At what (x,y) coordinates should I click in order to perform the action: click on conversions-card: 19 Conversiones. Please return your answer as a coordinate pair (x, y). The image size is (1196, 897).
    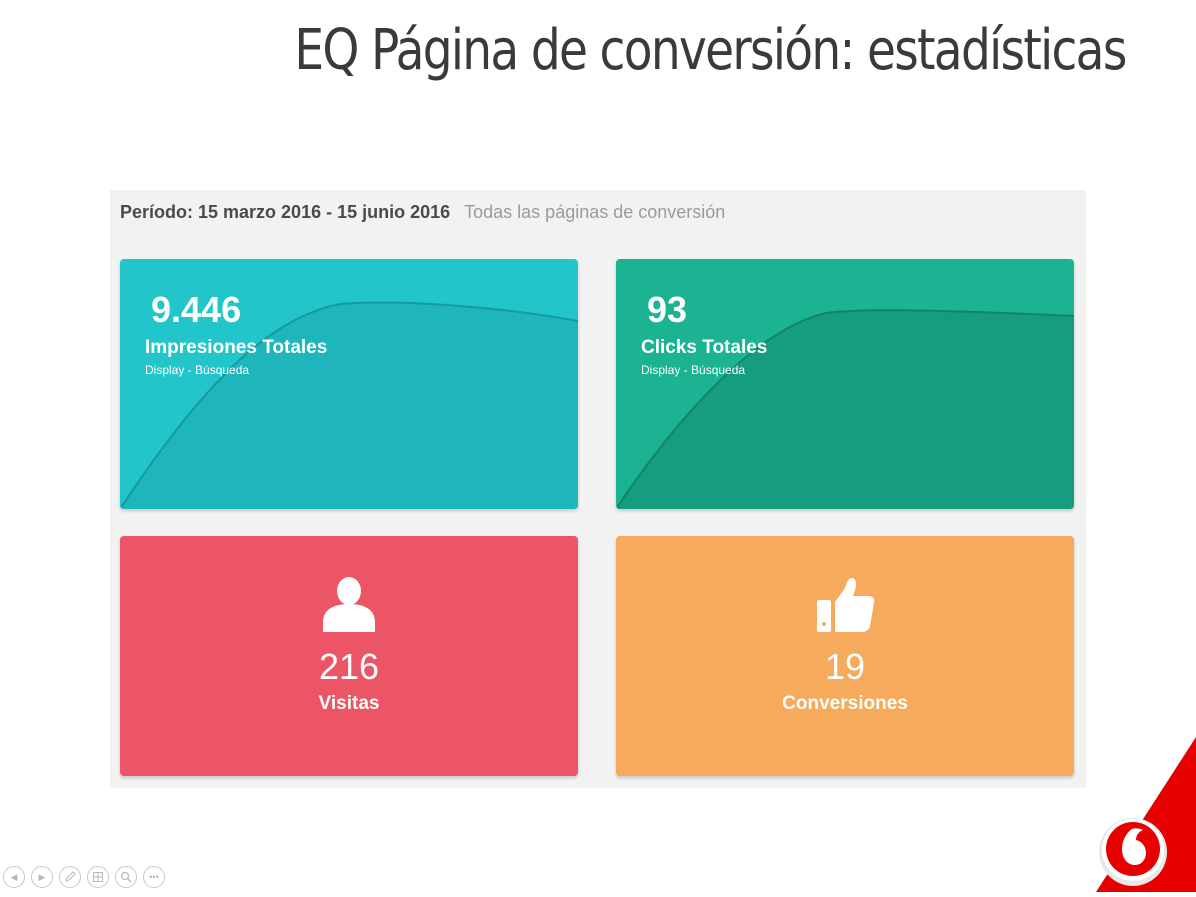
    Looking at the image, I should click on (845, 656).